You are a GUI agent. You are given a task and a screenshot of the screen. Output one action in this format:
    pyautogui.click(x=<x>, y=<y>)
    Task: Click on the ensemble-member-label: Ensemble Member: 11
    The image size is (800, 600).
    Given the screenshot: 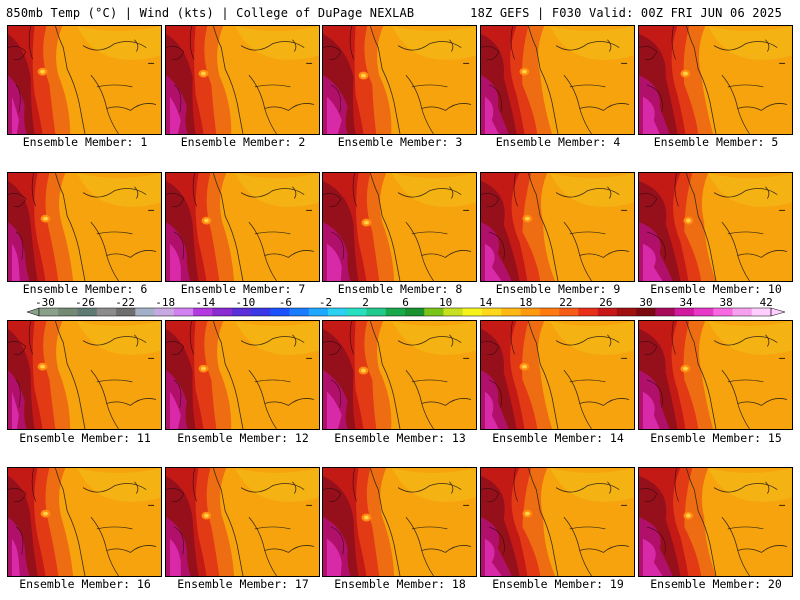 What is the action you would take?
    pyautogui.click(x=85, y=438)
    